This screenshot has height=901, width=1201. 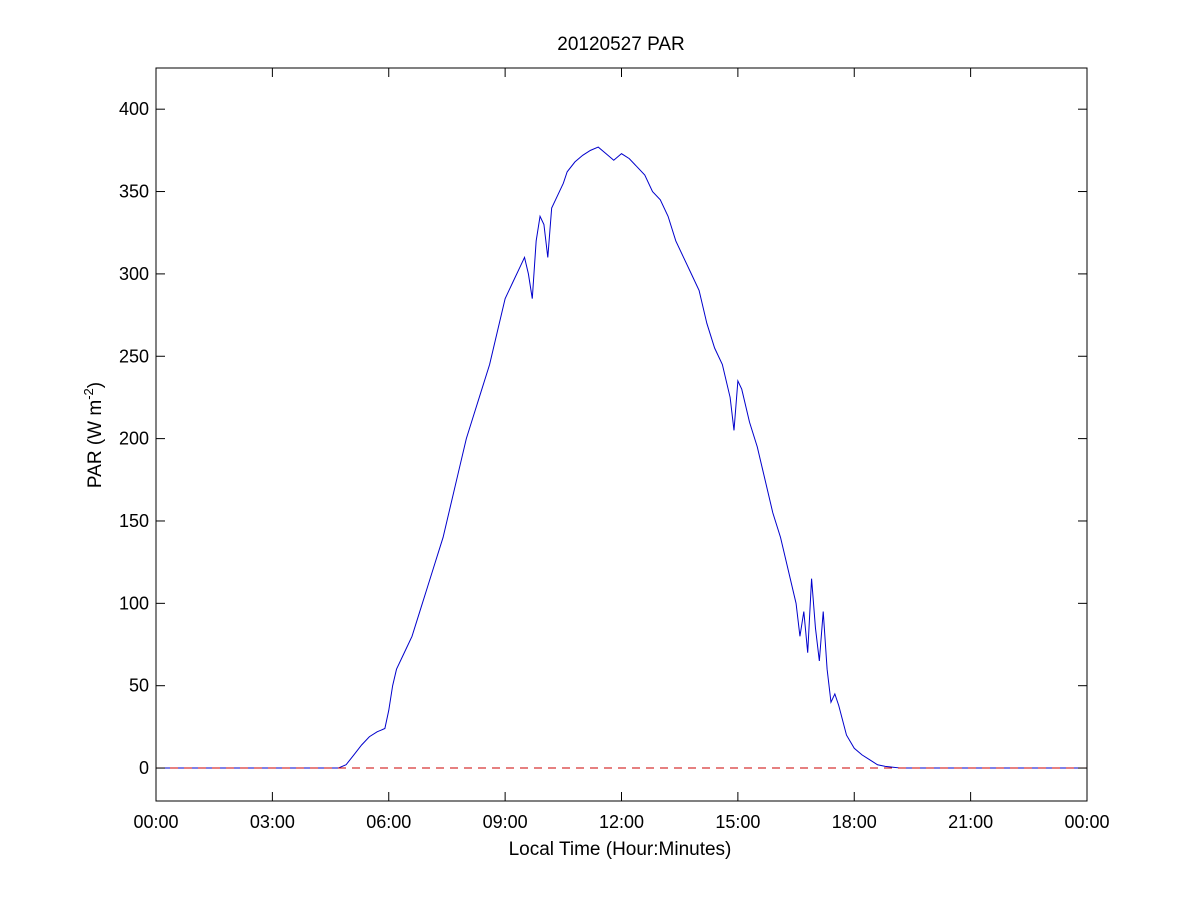 What do you see at coordinates (388, 822) in the screenshot?
I see `x-tick-label: 06:00` at bounding box center [388, 822].